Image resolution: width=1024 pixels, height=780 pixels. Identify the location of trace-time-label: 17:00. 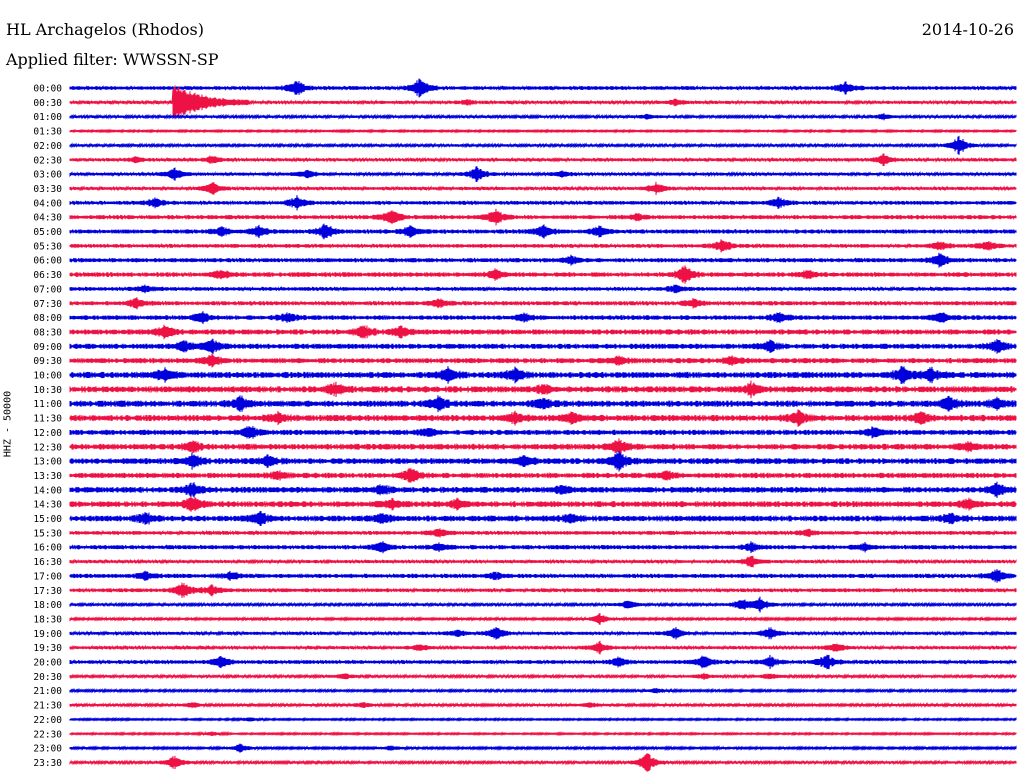
(47, 576).